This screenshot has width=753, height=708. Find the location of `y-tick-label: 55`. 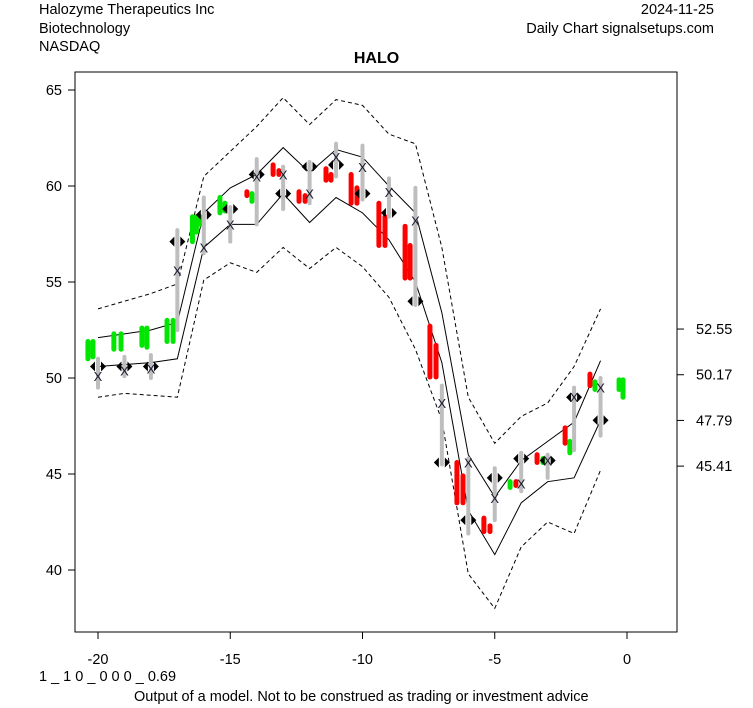

y-tick-label: 55 is located at coordinates (54, 283).